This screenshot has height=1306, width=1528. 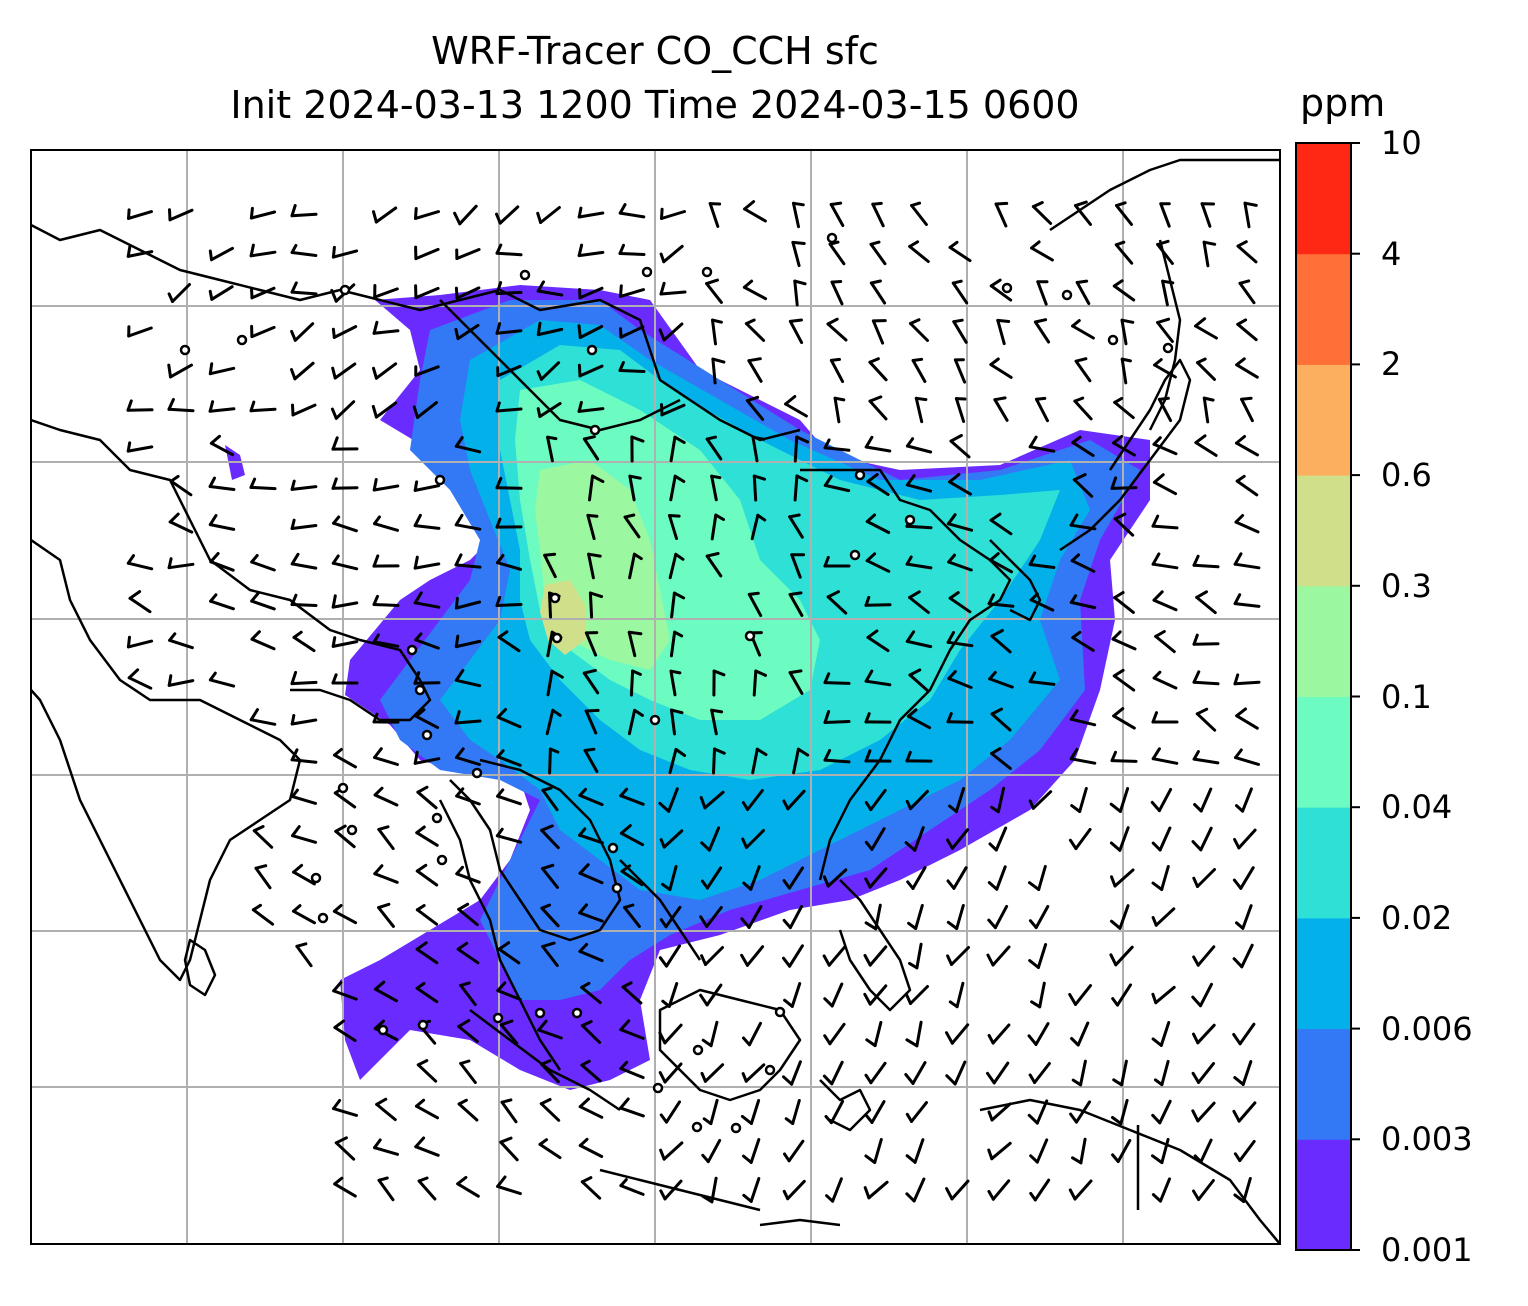 I want to click on colorbar-tick-label: 0.6, so click(x=1406, y=475).